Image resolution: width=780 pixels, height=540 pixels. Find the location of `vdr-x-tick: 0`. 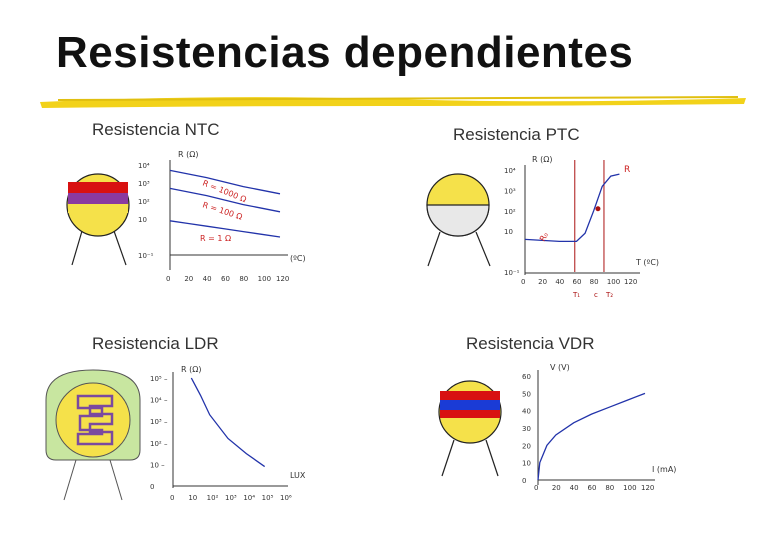

vdr-x-tick: 0 is located at coordinates (536, 488).